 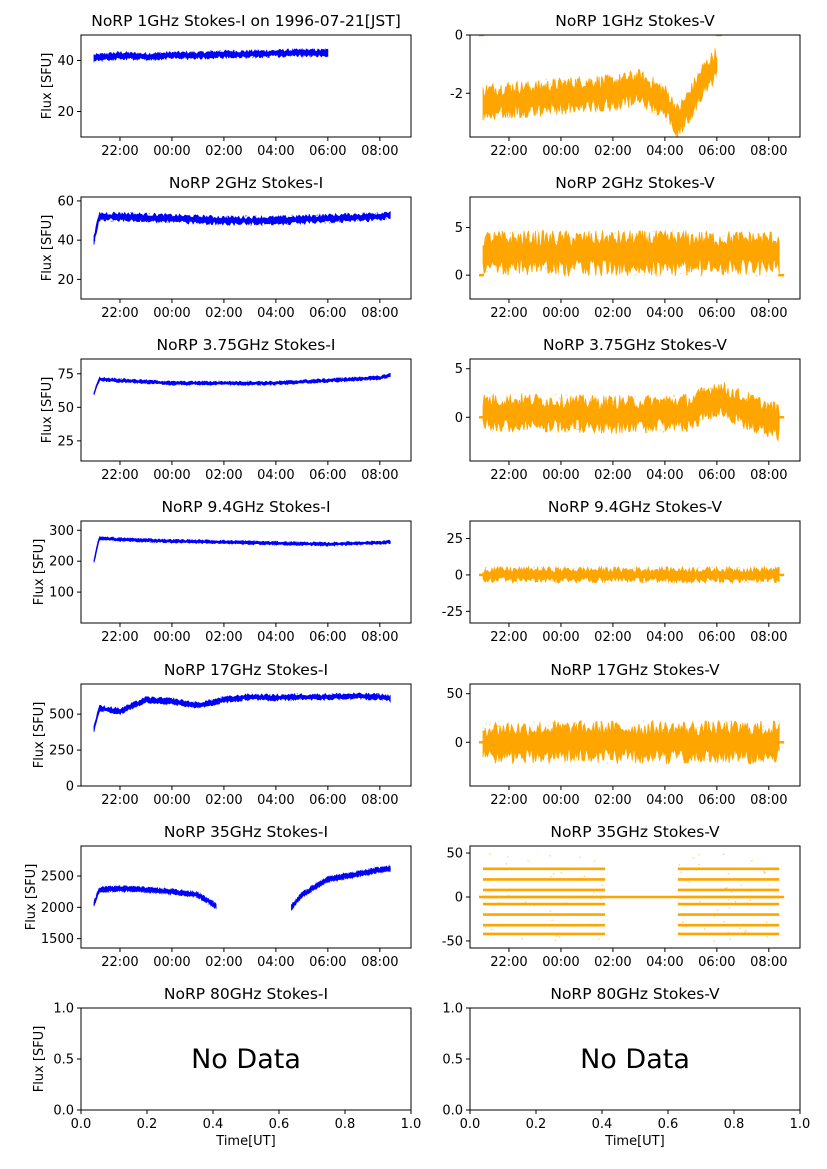 What do you see at coordinates (768, 151) in the screenshot?
I see `x-tick-label: 08:00` at bounding box center [768, 151].